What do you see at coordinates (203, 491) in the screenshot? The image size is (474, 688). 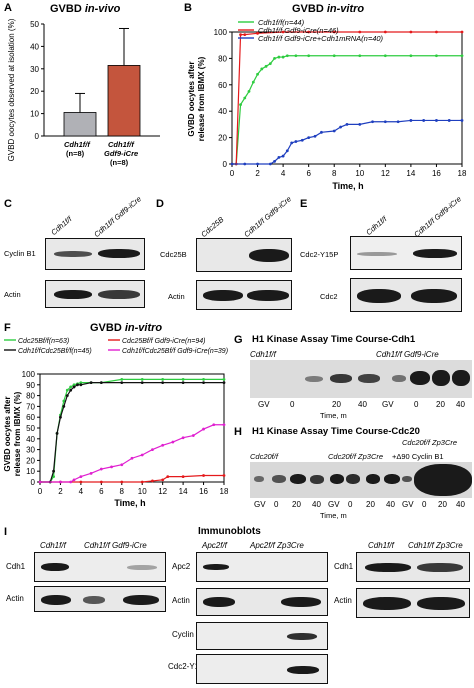 I see `x-tick-label: 16` at bounding box center [203, 491].